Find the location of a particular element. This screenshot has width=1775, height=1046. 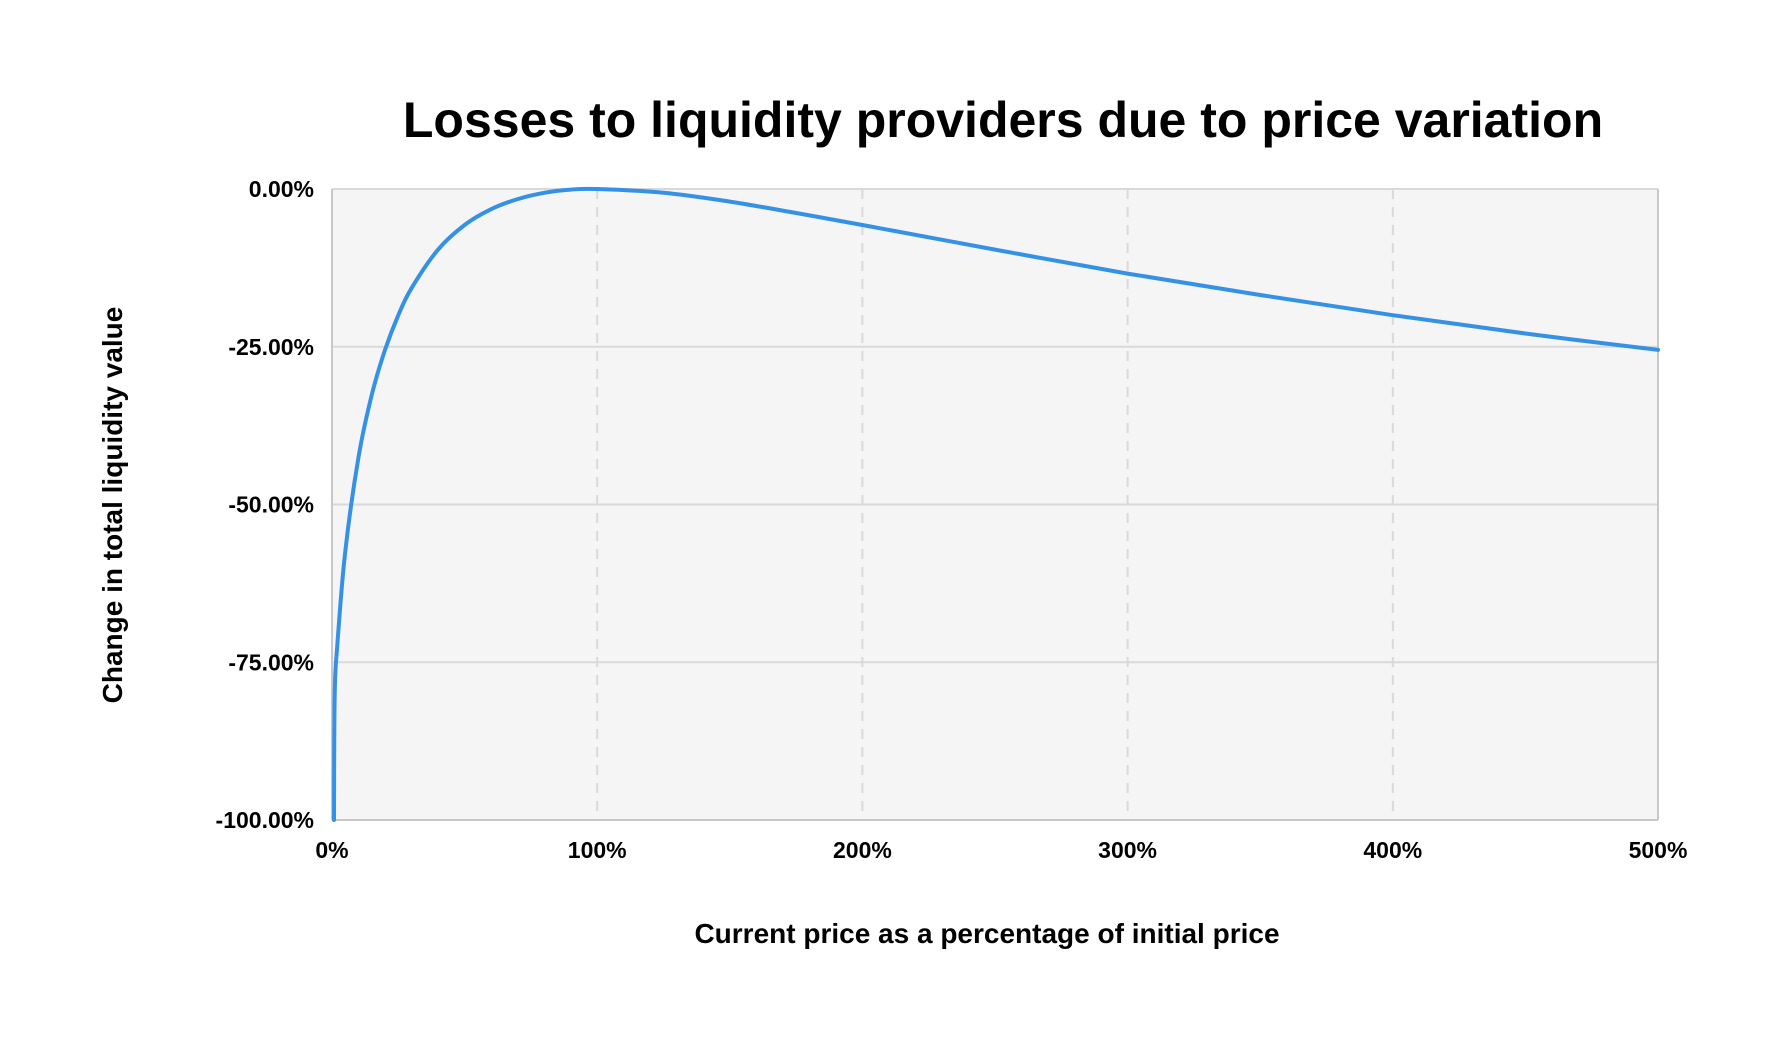

y-axis-label: Change in total liquidity value is located at coordinates (112, 505).